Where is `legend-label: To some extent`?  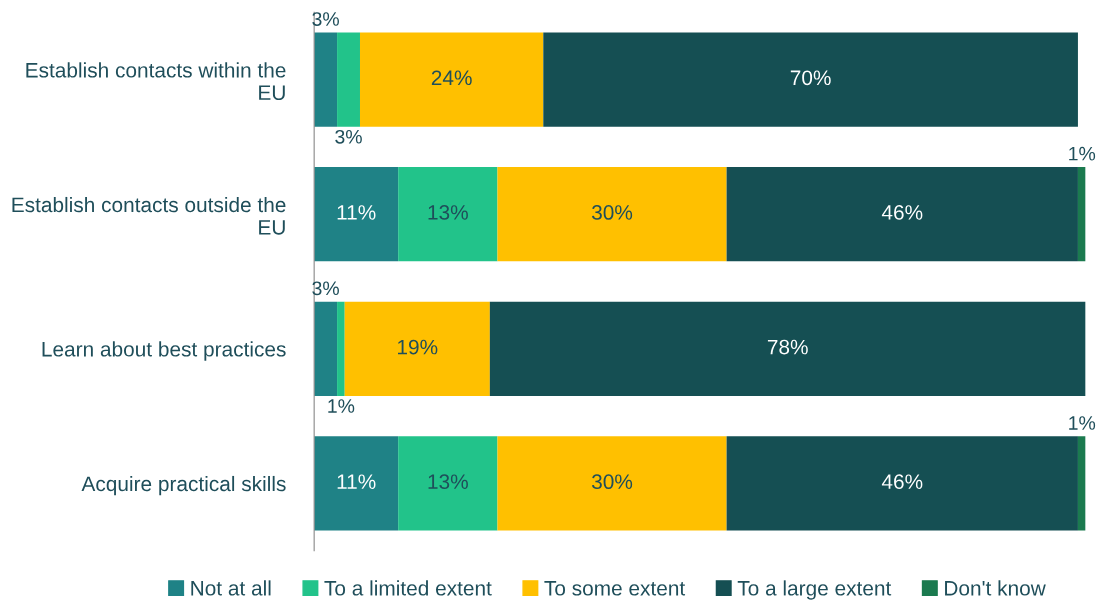
legend-label: To some extent is located at coordinates (615, 588).